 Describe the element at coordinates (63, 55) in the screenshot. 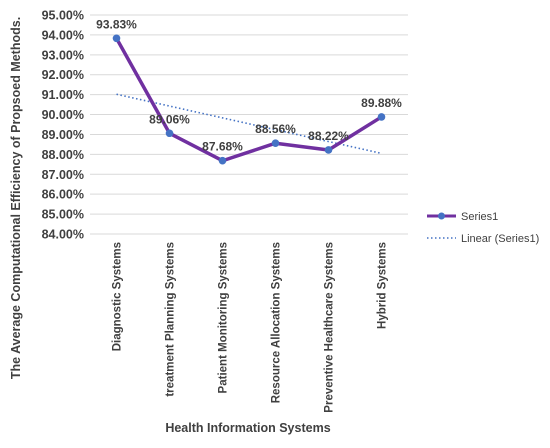

I see `y-tick-label: 93.00%` at that location.